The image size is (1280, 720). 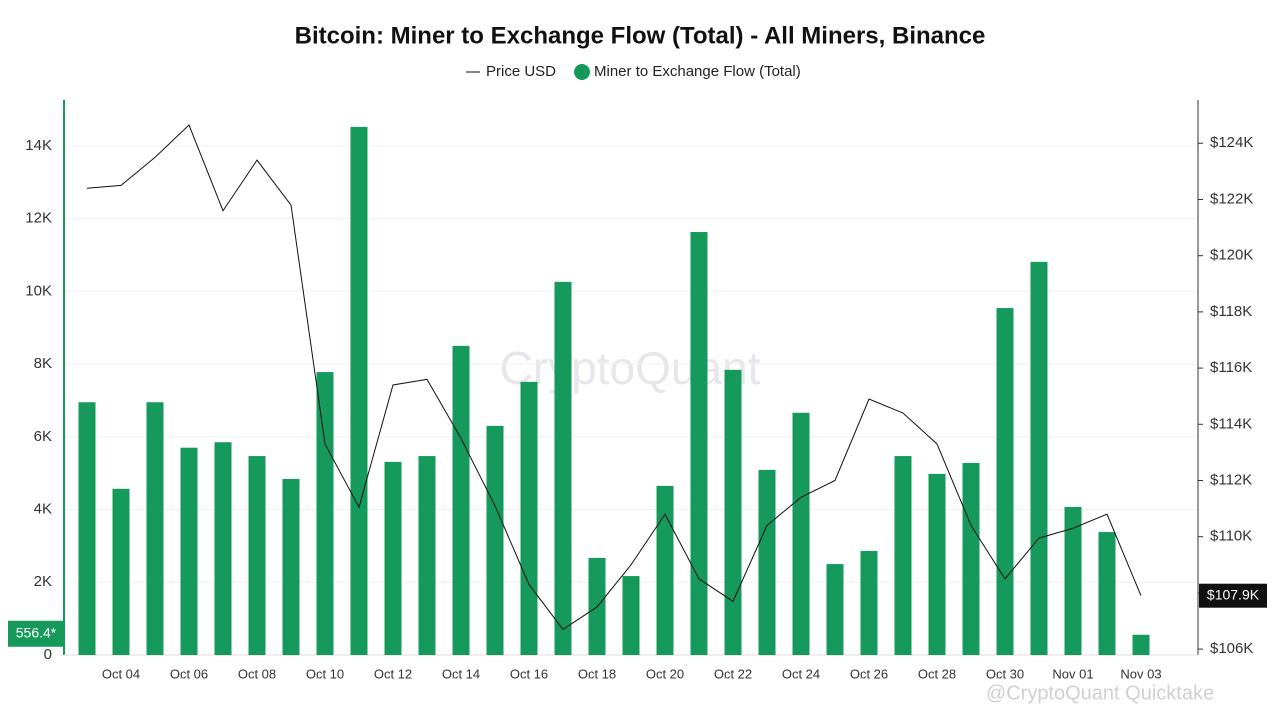 I want to click on y2-tick-label: $120K, so click(x=1231, y=255).